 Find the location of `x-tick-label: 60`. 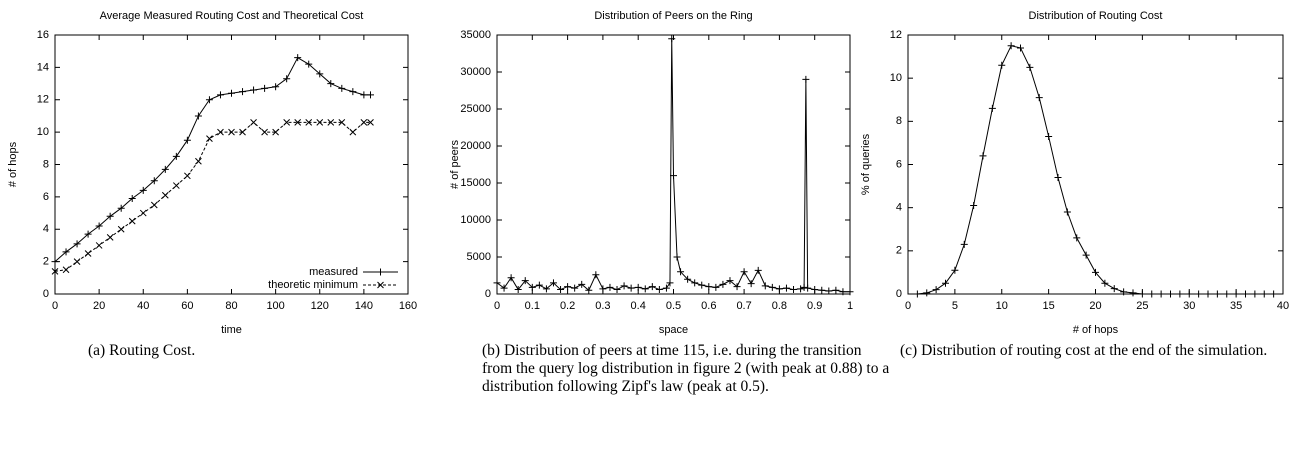

x-tick-label: 60 is located at coordinates (187, 306).